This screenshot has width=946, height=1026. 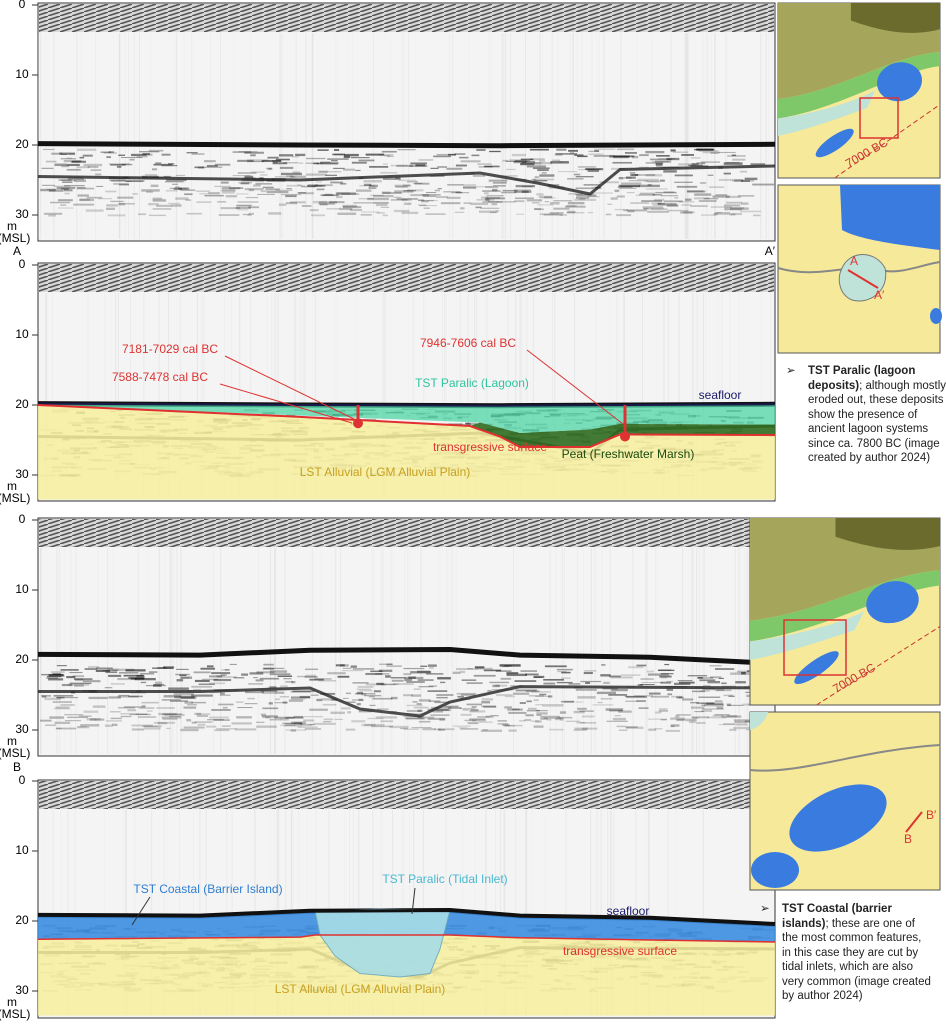 I want to click on datum: (MSL), so click(x=15, y=1014).